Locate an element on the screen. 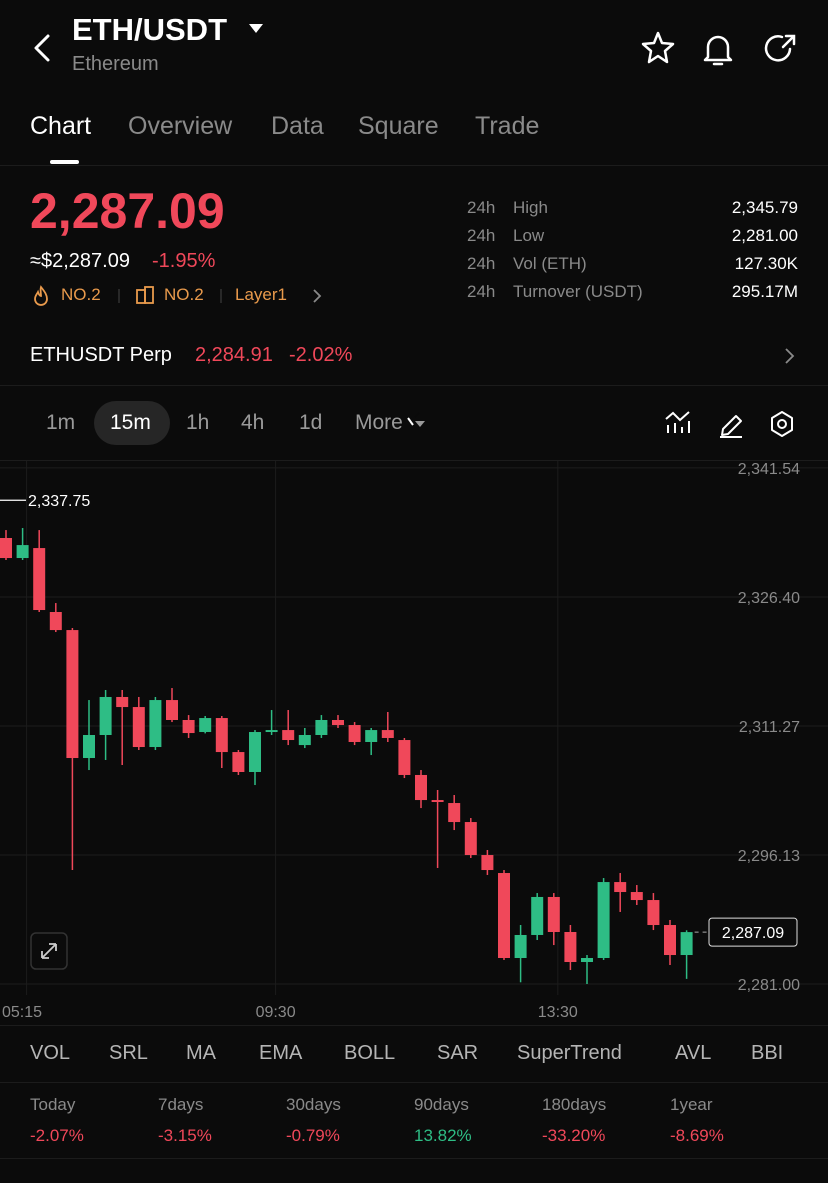 This screenshot has height=1183, width=828. price-change: -1.95% is located at coordinates (184, 261).